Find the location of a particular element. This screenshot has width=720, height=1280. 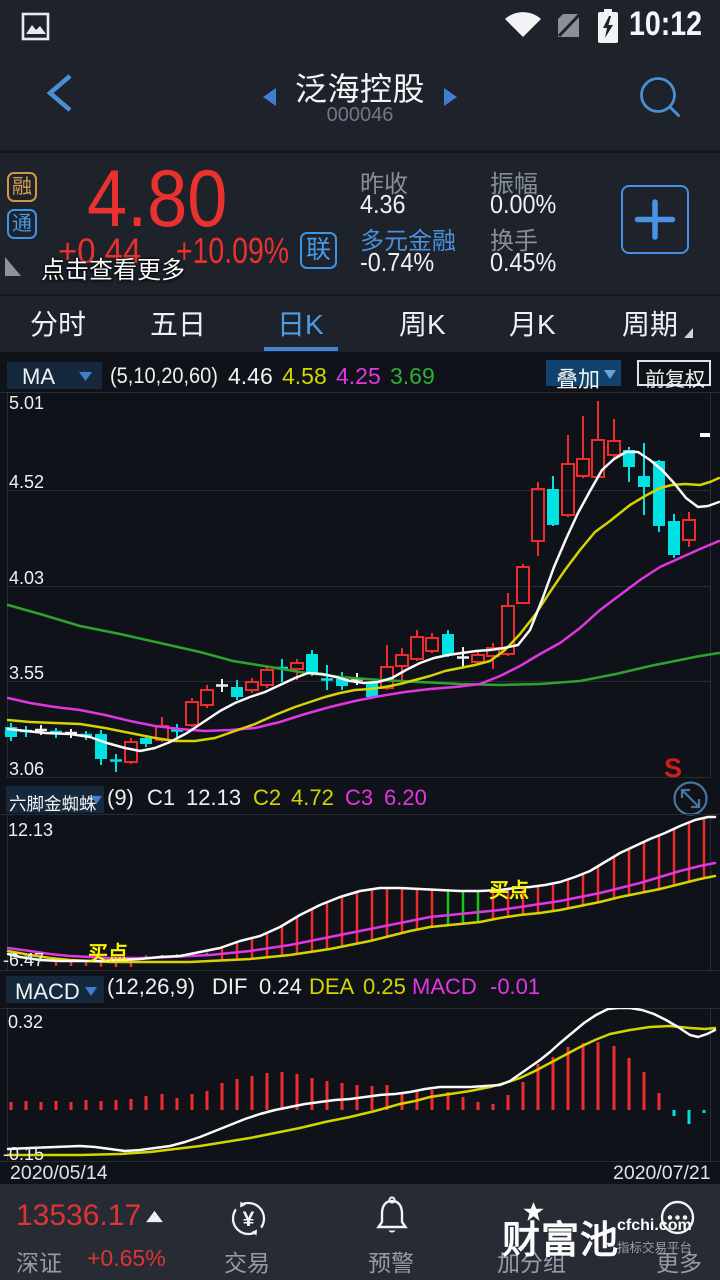

svg-text: 3.06 is located at coordinates (26, 768).